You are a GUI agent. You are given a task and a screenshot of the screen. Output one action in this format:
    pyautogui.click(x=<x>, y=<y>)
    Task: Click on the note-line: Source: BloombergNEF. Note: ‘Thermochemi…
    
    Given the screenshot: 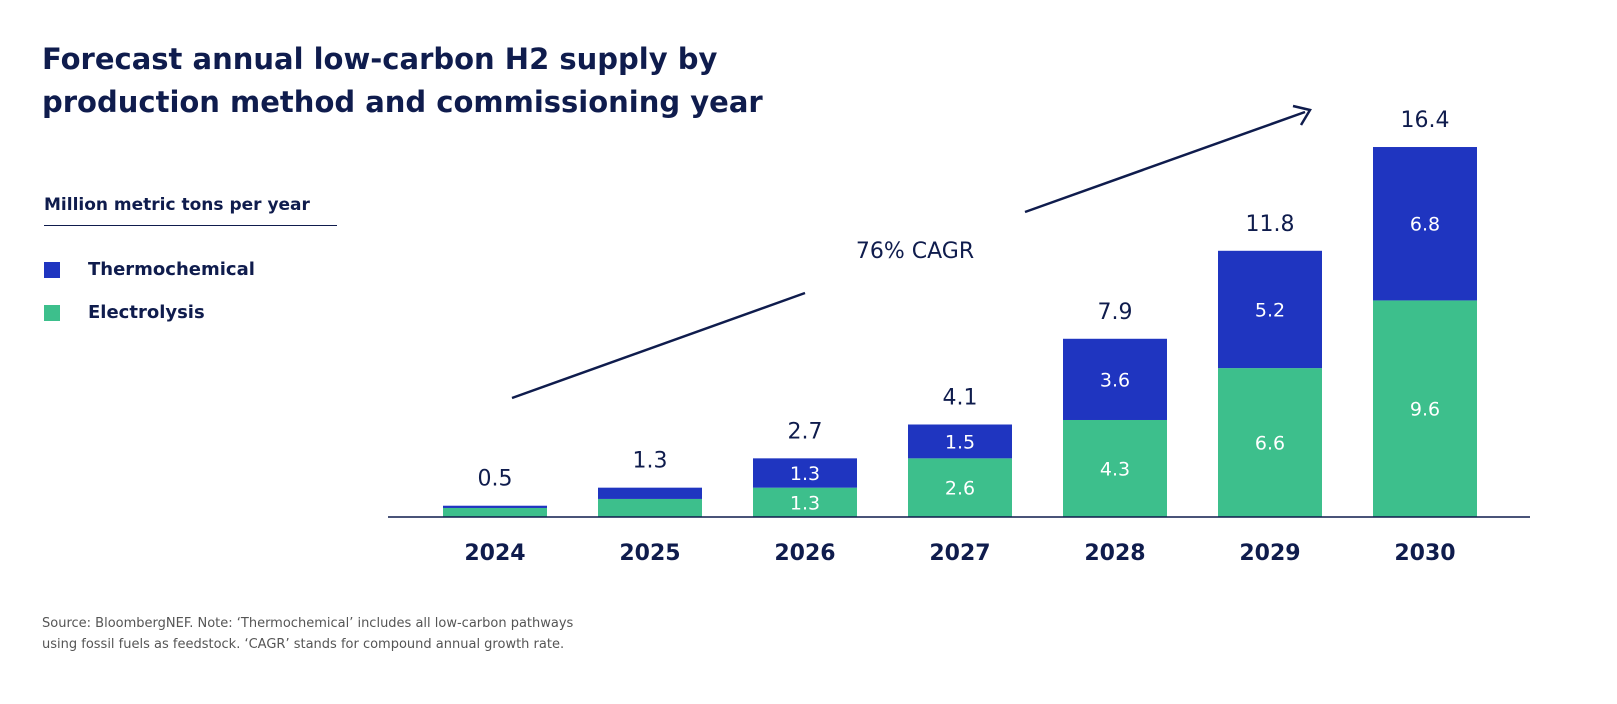 What is the action you would take?
    pyautogui.click(x=308, y=623)
    